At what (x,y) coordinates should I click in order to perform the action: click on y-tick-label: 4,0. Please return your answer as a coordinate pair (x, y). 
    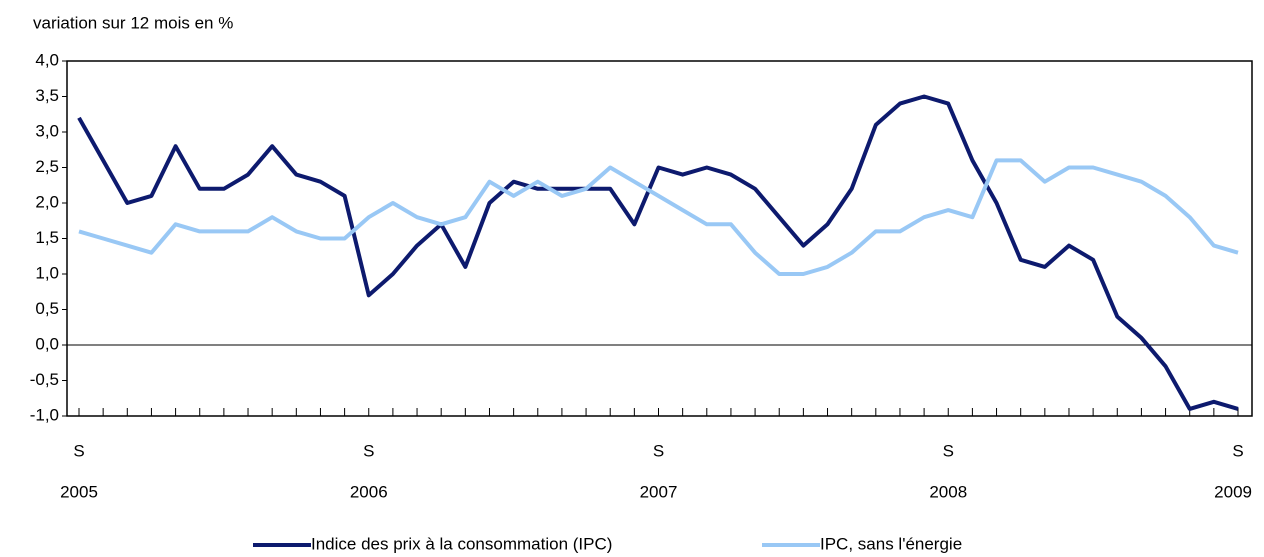
    Looking at the image, I should click on (47, 59).